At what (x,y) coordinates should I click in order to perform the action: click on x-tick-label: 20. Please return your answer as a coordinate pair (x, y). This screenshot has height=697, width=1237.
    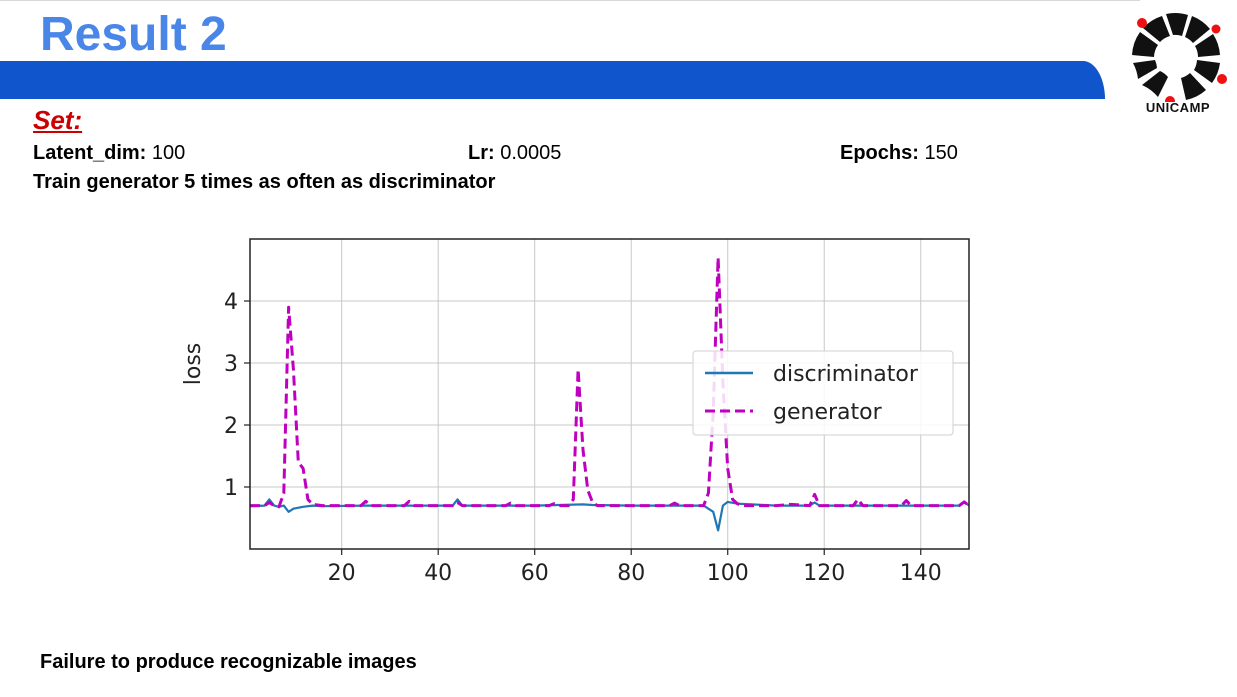
    Looking at the image, I should click on (342, 573).